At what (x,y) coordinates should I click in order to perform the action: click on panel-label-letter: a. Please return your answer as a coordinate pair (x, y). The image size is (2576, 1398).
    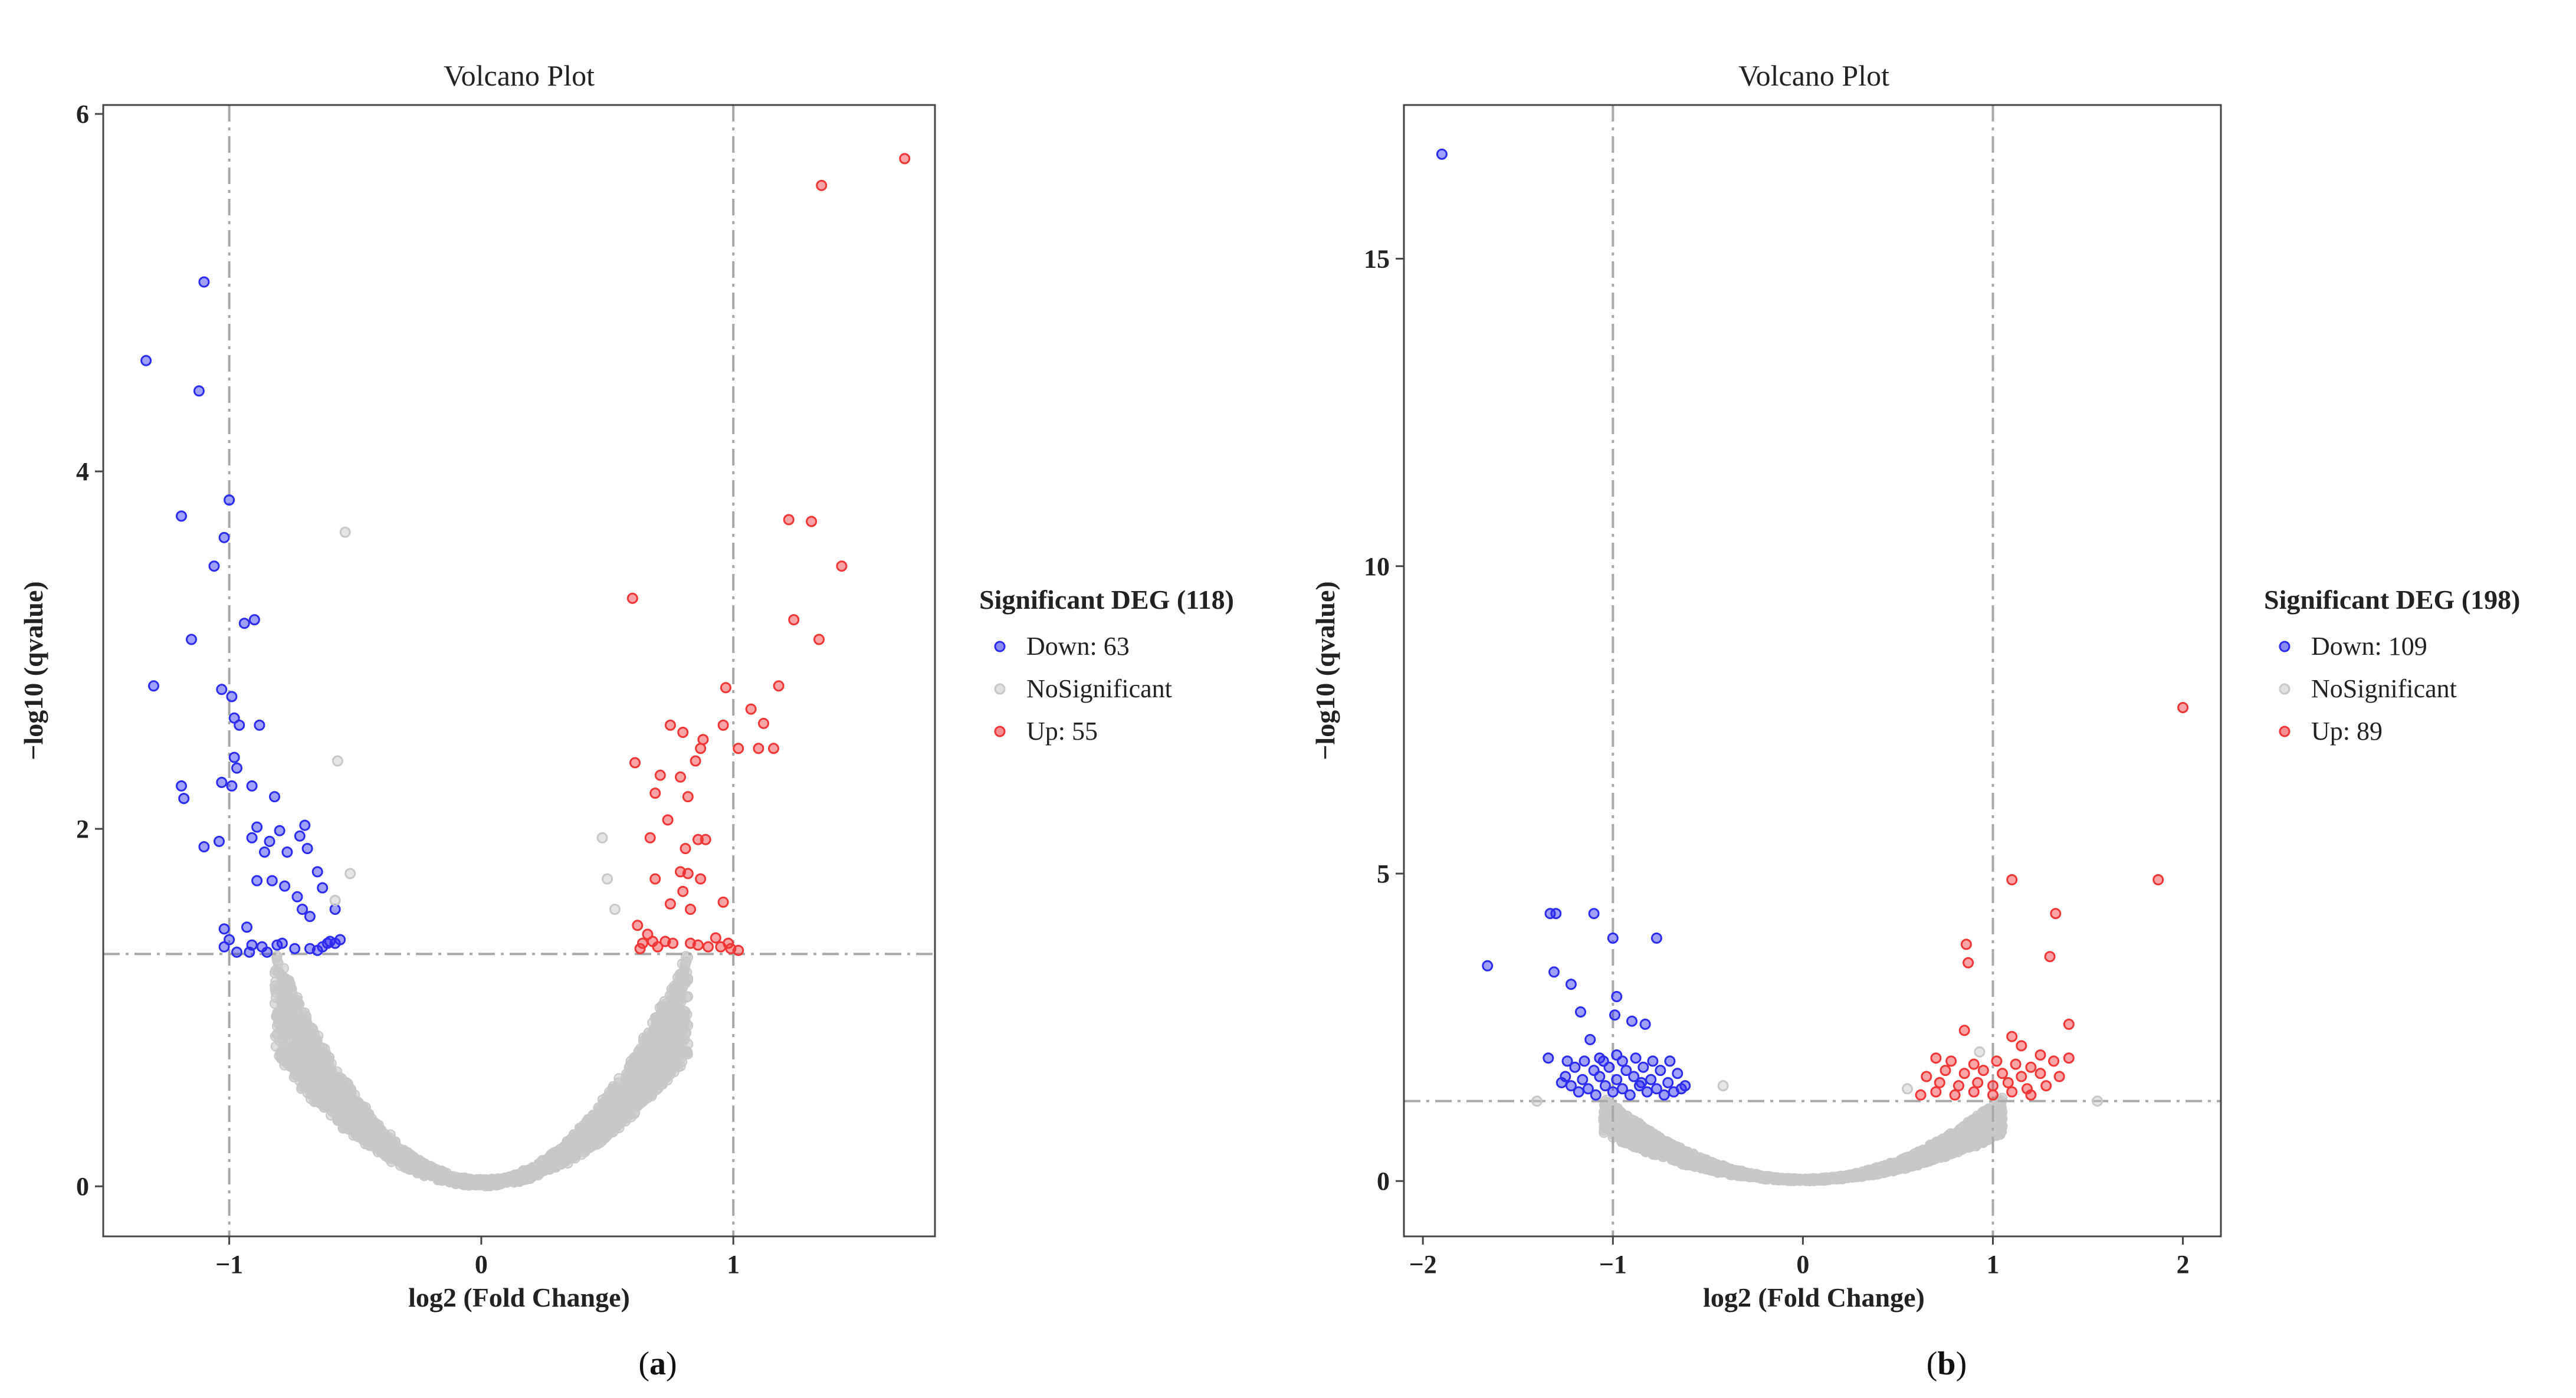
    Looking at the image, I should click on (657, 1364).